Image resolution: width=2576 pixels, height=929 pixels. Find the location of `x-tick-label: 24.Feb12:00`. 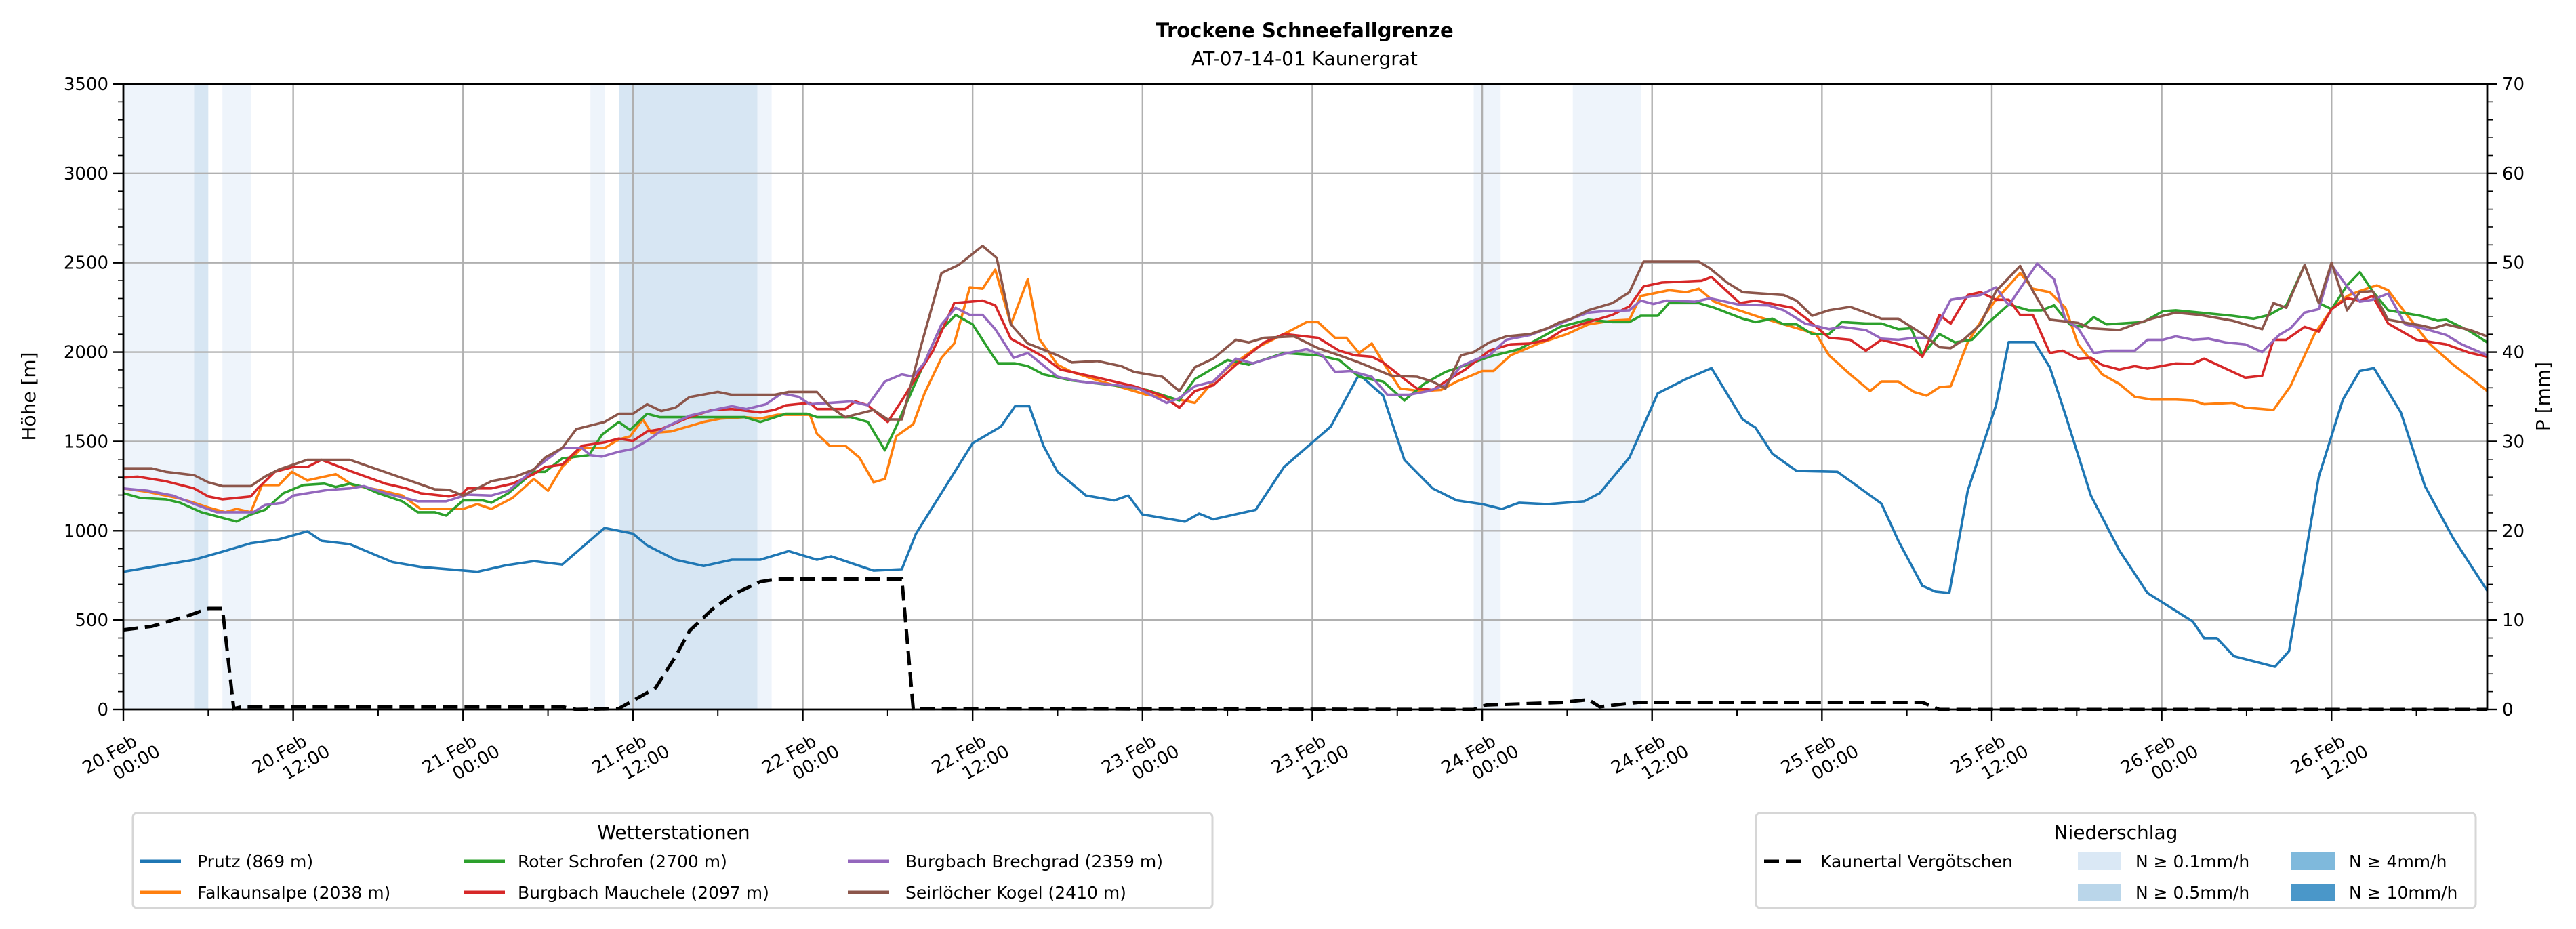

x-tick-label: 24.Feb12:00 is located at coordinates (1651, 760).